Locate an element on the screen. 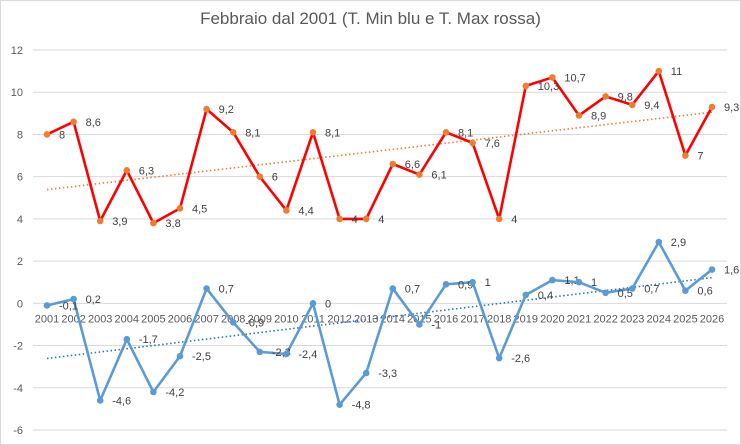 This screenshot has width=741, height=445. x-tick-label: 2009 is located at coordinates (260, 319).